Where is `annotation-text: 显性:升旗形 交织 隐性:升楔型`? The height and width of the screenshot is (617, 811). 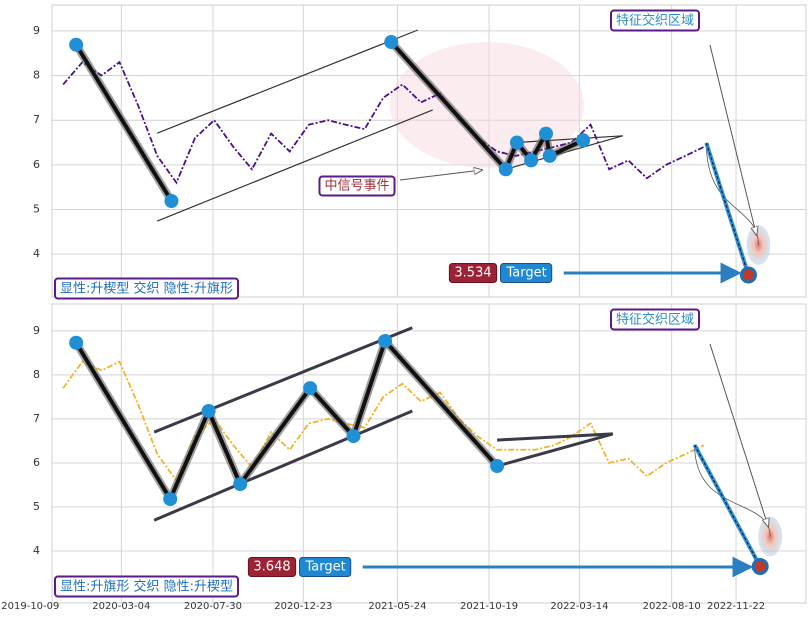 annotation-text: 显性:升旗形 交织 隐性:升楔型 is located at coordinates (146, 587).